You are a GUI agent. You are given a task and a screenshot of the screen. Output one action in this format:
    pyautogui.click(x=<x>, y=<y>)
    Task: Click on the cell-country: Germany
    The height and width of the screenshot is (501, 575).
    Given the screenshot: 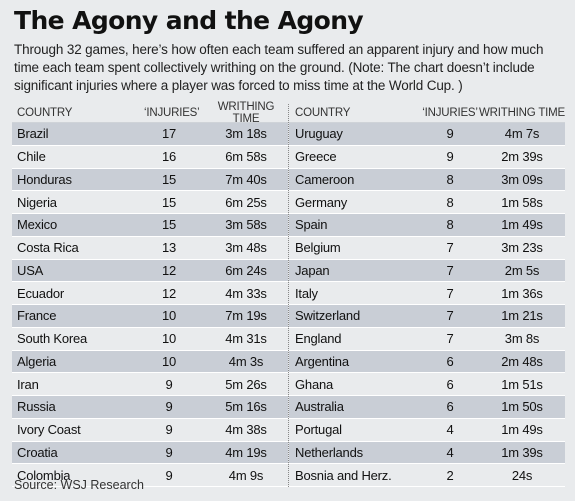 What is the action you would take?
    pyautogui.click(x=321, y=202)
    